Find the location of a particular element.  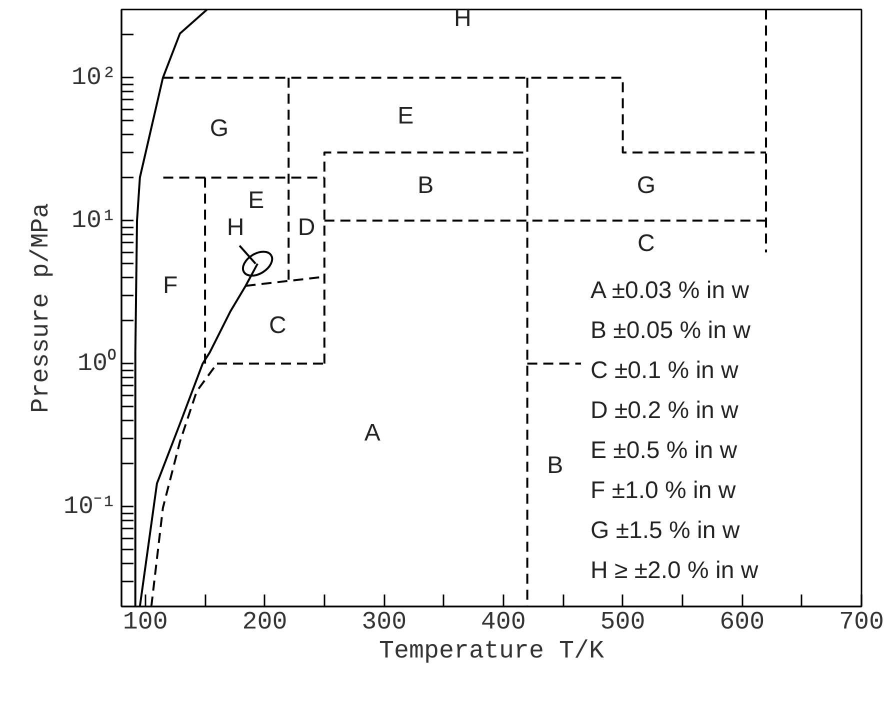

y-tick-label: 10⁰ is located at coordinates (97, 363).